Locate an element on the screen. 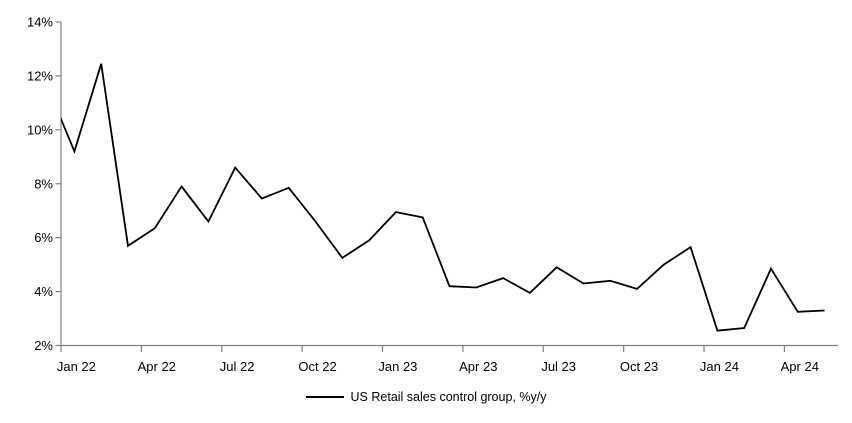  y-tick-label: 6% is located at coordinates (43, 237).